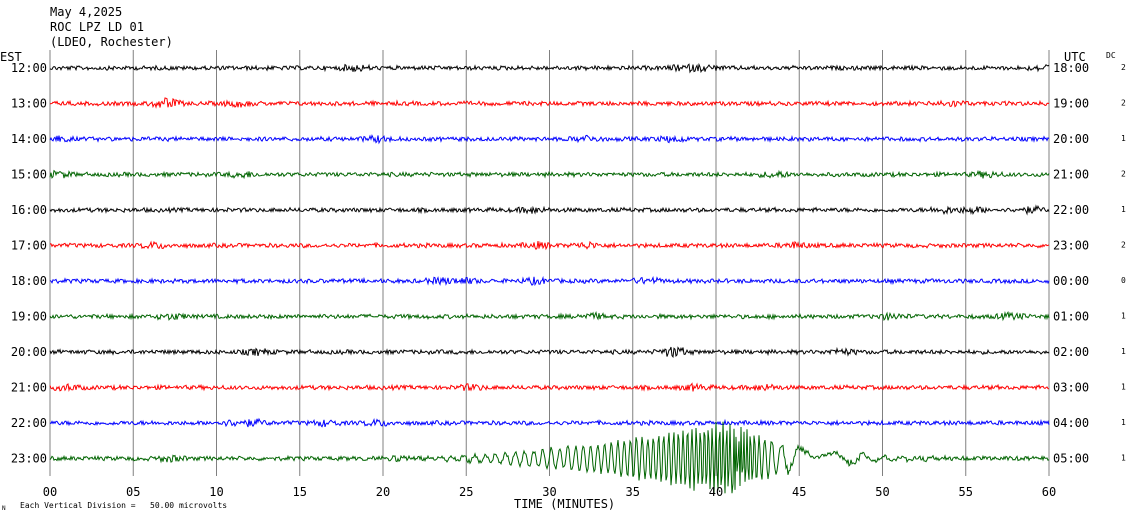 The width and height of the screenshot is (1130, 519). What do you see at coordinates (966, 492) in the screenshot?
I see `x-tick-label: 55` at bounding box center [966, 492].